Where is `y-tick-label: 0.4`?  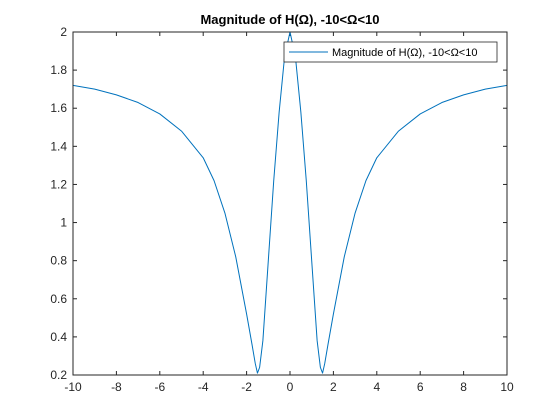
y-tick-label: 0.4 is located at coordinates (58, 337).